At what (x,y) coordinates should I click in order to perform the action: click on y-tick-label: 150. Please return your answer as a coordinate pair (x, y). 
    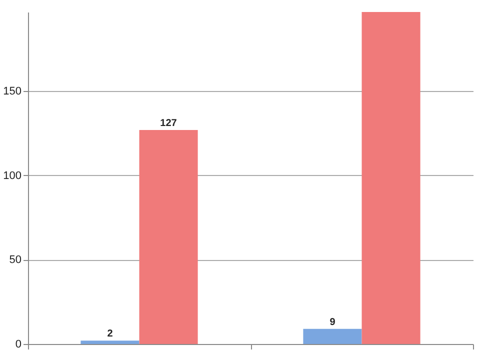
    Looking at the image, I should click on (12, 92).